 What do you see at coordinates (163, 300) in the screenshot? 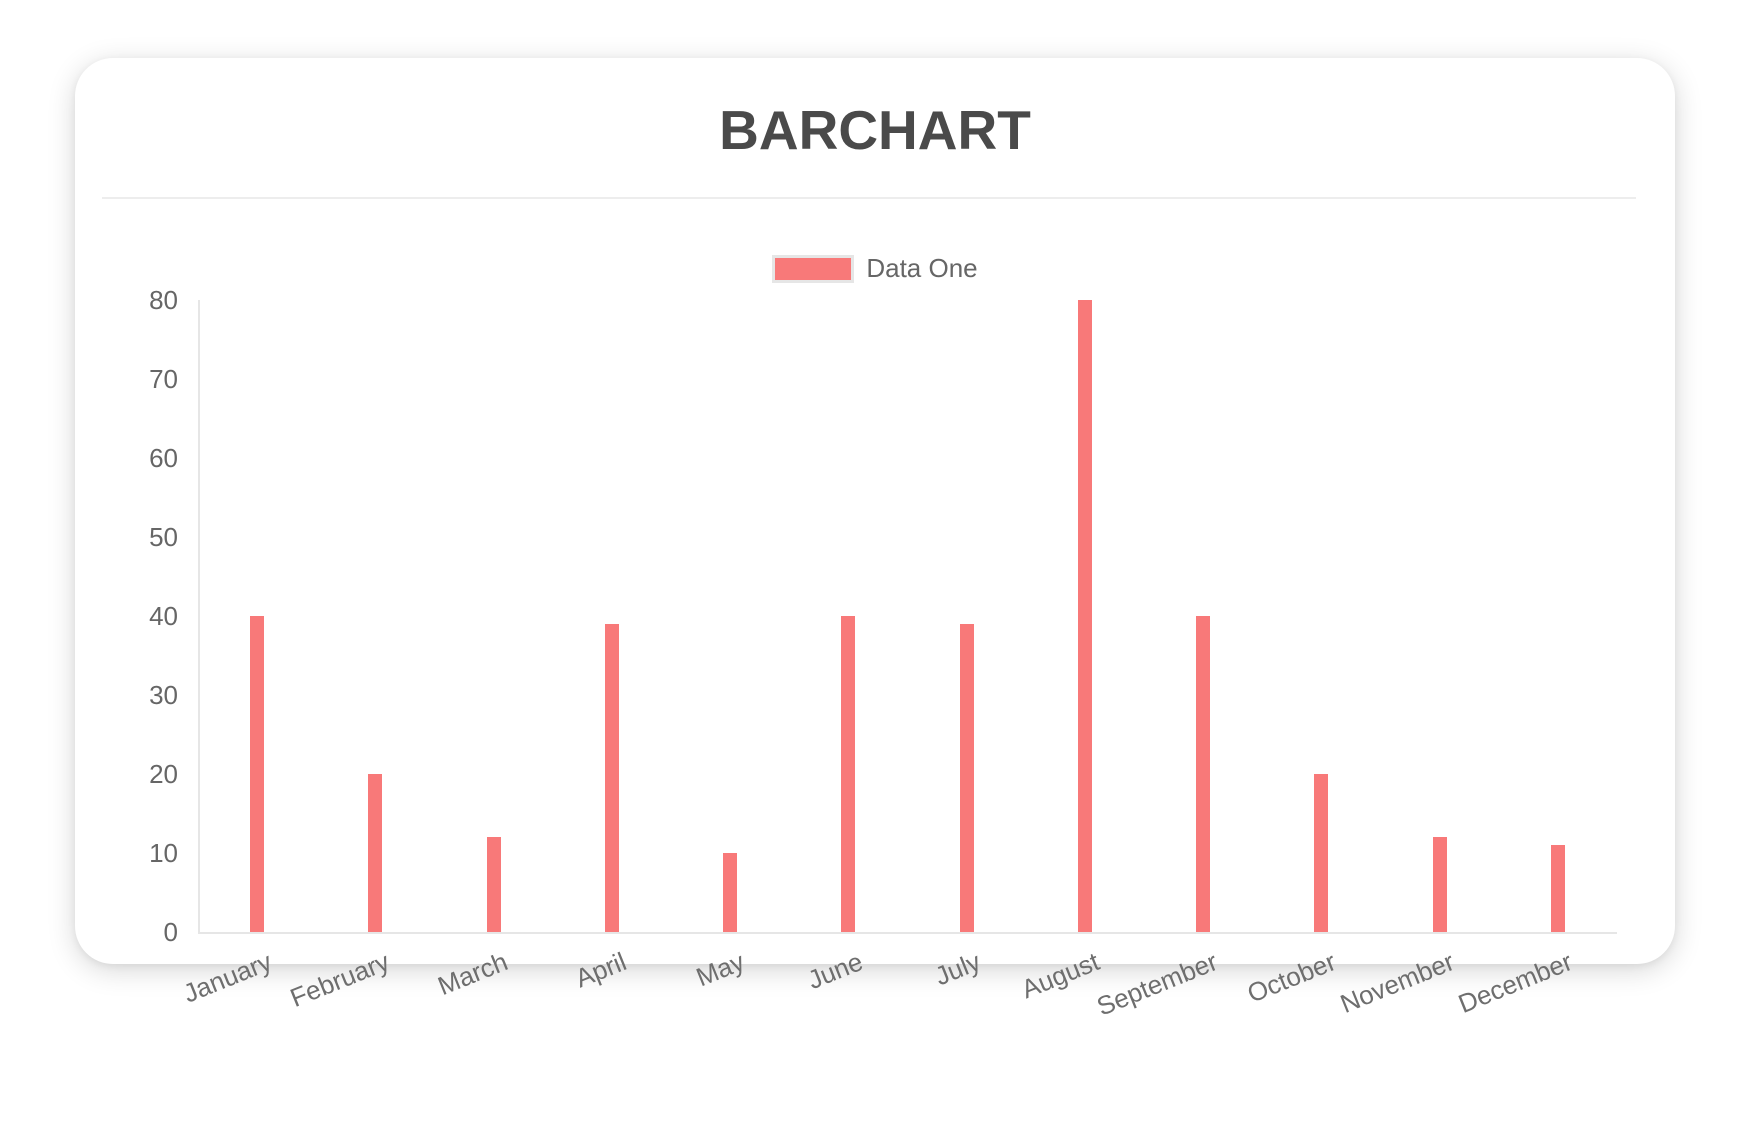
I see `y-tick-label-80: 80` at bounding box center [163, 300].